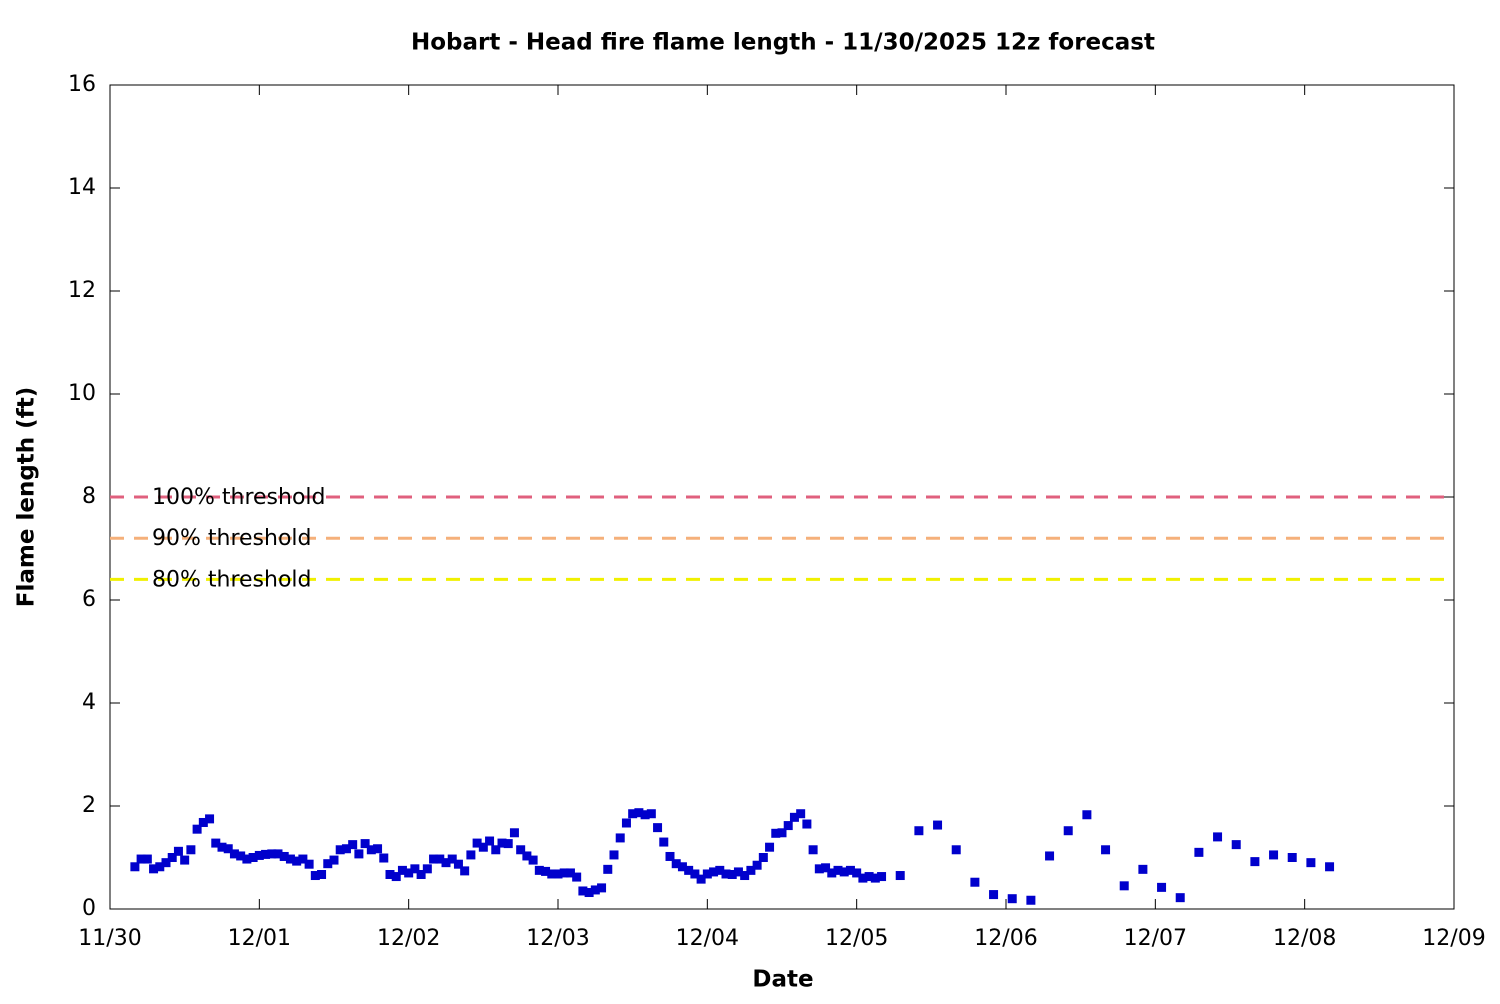 This screenshot has height=1004, width=1500. I want to click on x-tick-label: 12/05, so click(856, 938).